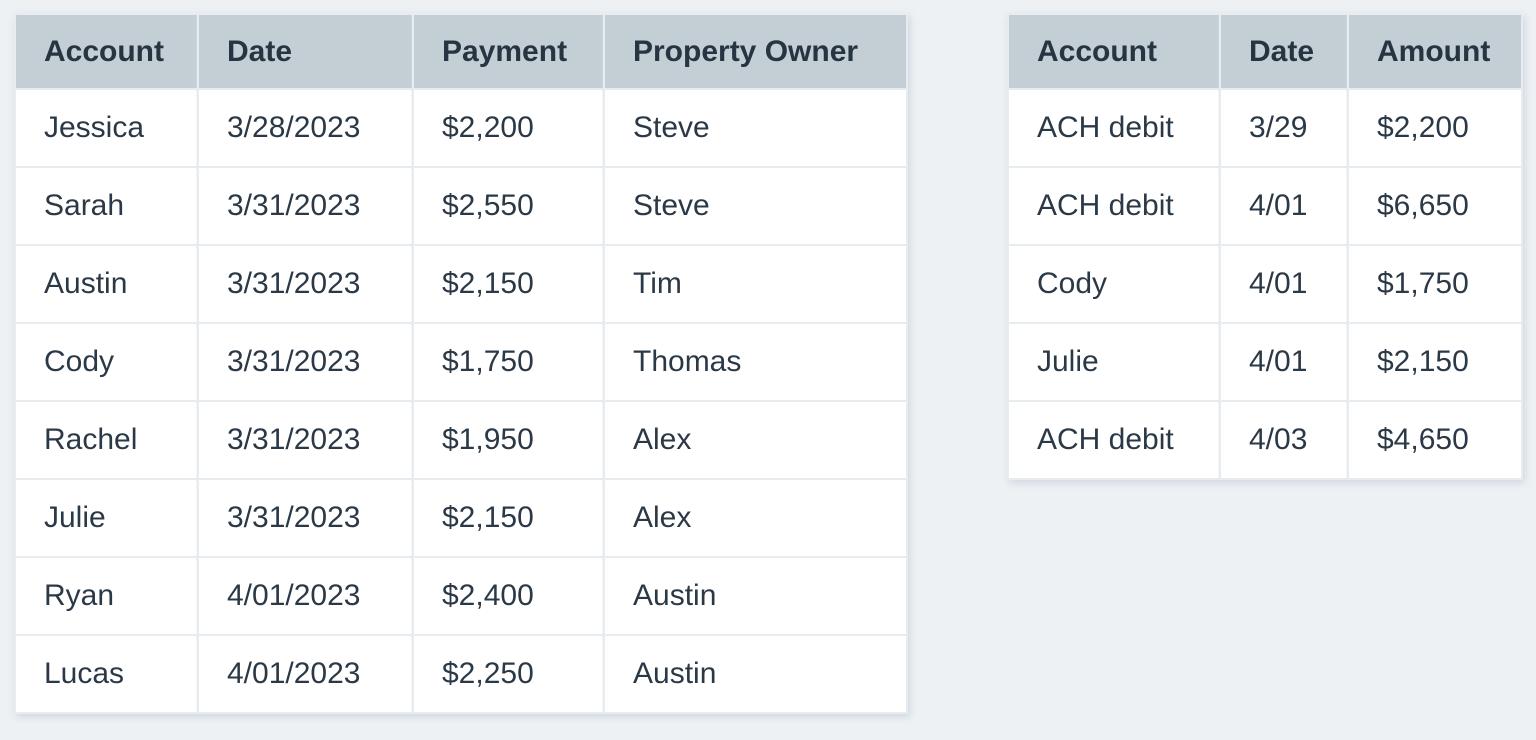 This screenshot has height=740, width=1536. Describe the element at coordinates (106, 206) in the screenshot. I see `cell-account: Sarah` at that location.